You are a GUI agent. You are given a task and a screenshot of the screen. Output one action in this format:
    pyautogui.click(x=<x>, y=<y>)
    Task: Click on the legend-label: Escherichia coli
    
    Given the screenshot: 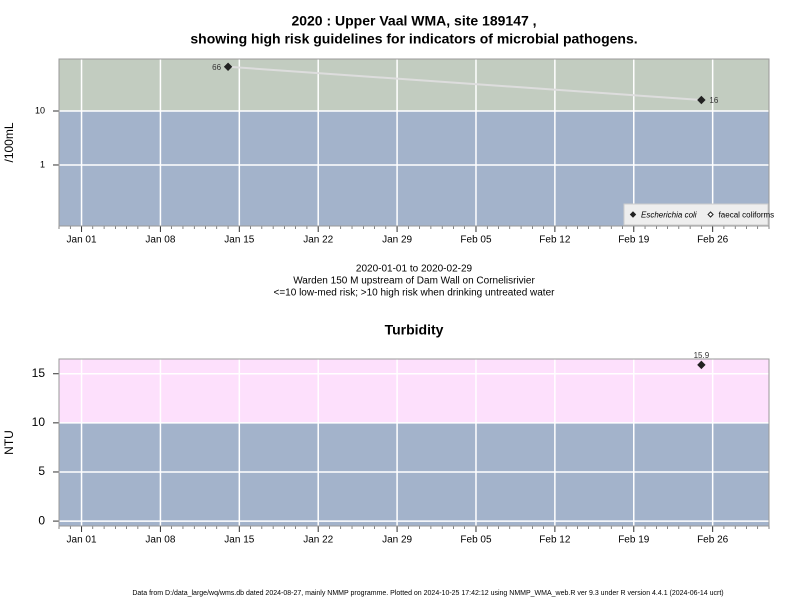 What is the action you would take?
    pyautogui.click(x=669, y=215)
    